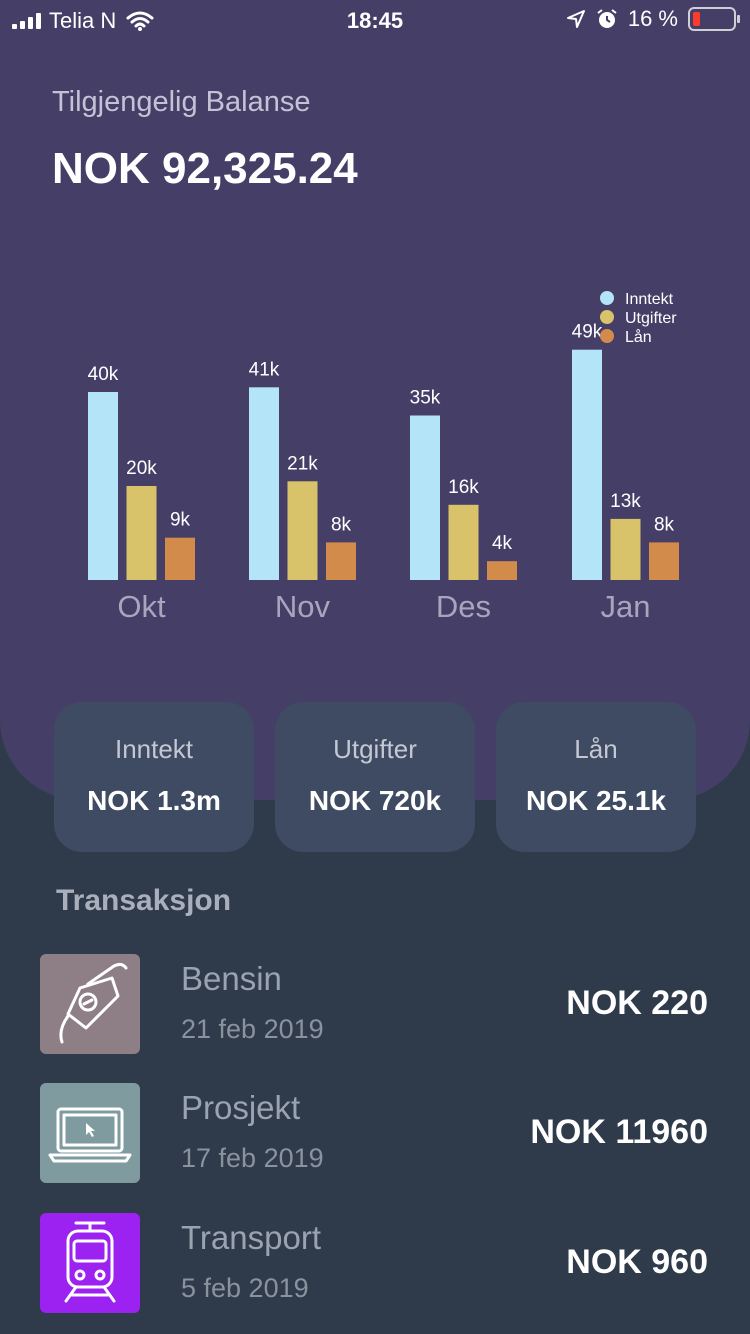 The width and height of the screenshot is (750, 1334). Describe the element at coordinates (375, 800) in the screenshot. I see `expenses-card-value: NOK 720k` at that location.